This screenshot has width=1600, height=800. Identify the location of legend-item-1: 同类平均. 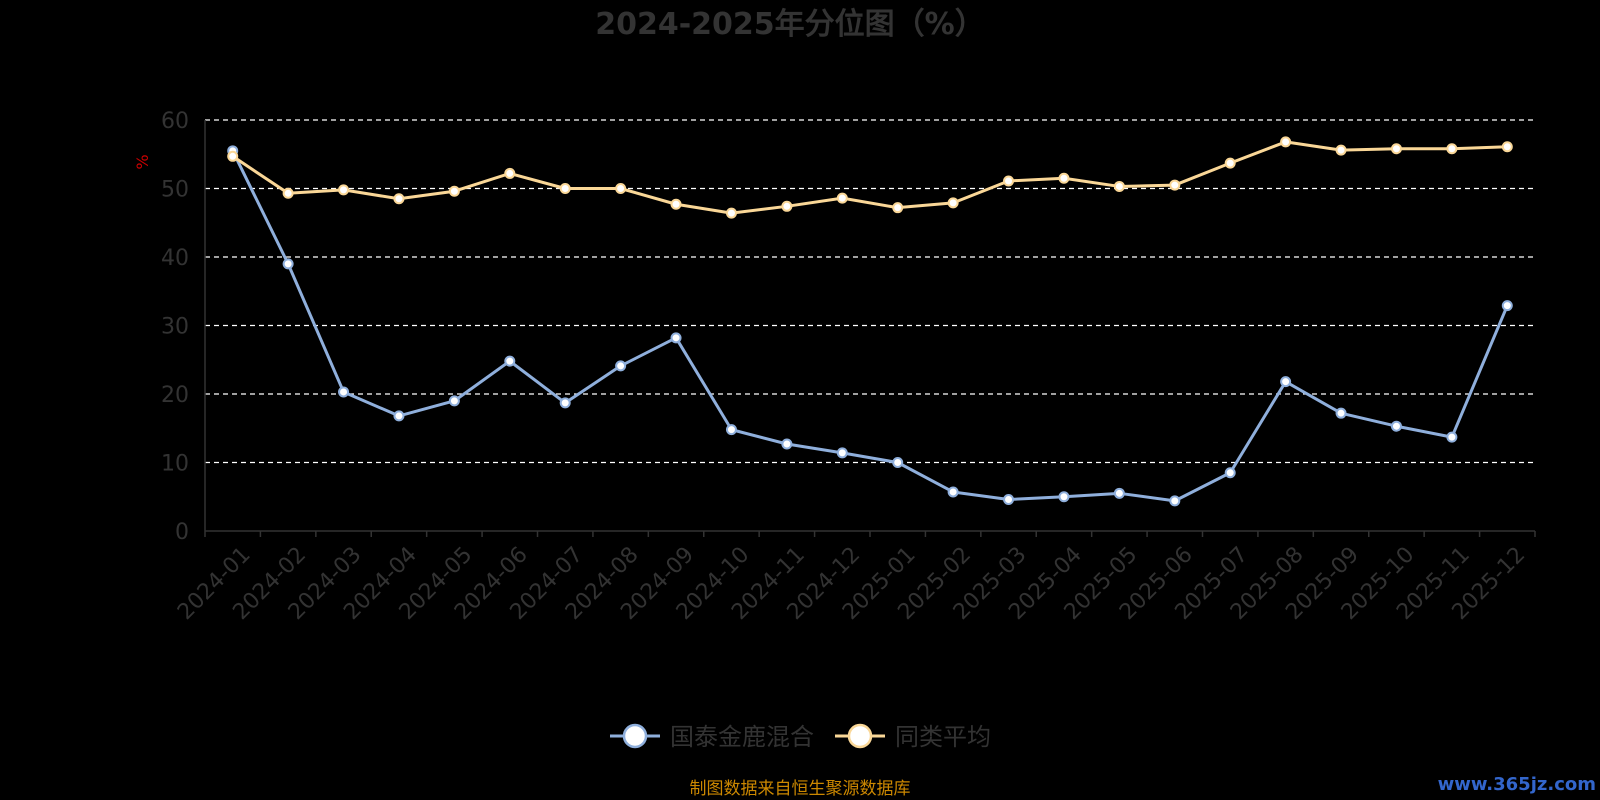
(913, 737).